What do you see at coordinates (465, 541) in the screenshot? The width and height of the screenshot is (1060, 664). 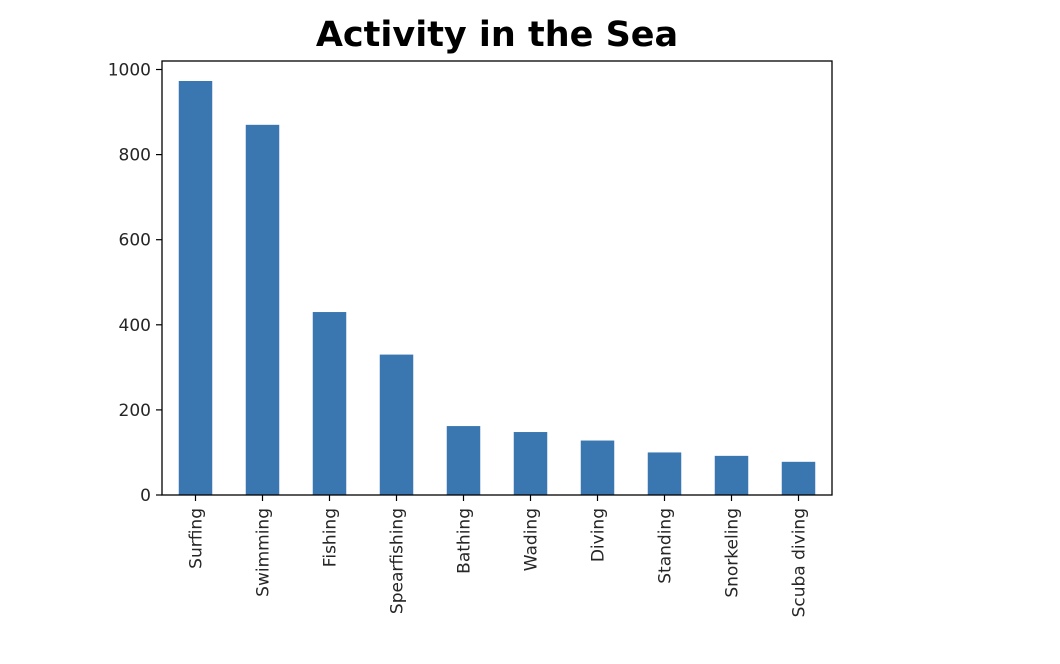 I see `x-tick-label: Bathing` at bounding box center [465, 541].